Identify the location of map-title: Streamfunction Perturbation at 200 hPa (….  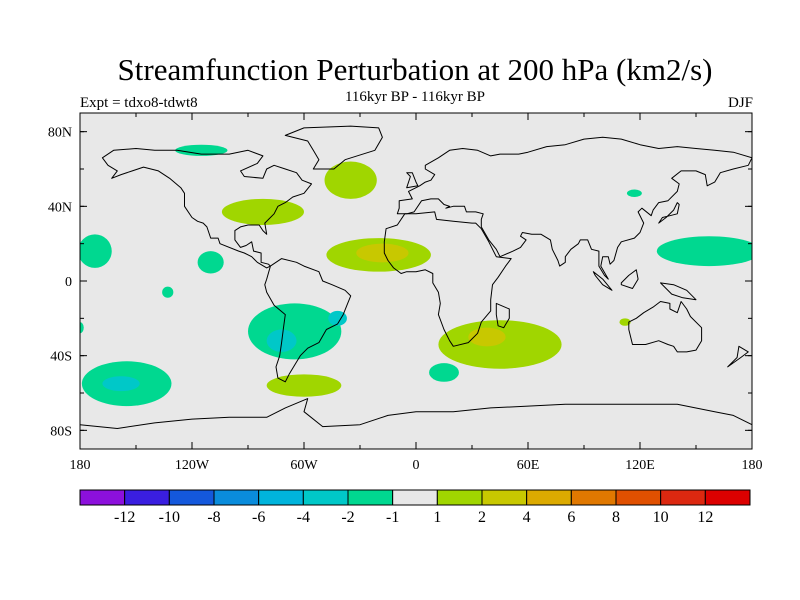
(415, 69).